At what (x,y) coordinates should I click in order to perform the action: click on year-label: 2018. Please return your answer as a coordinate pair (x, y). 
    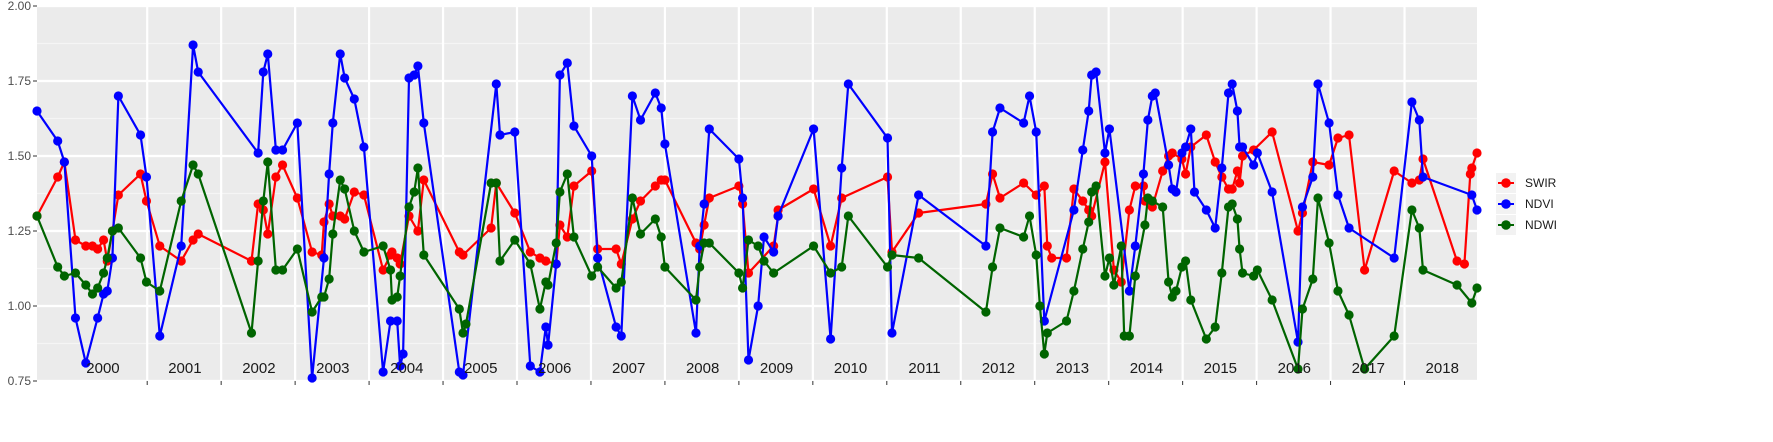
    Looking at the image, I should click on (1442, 368).